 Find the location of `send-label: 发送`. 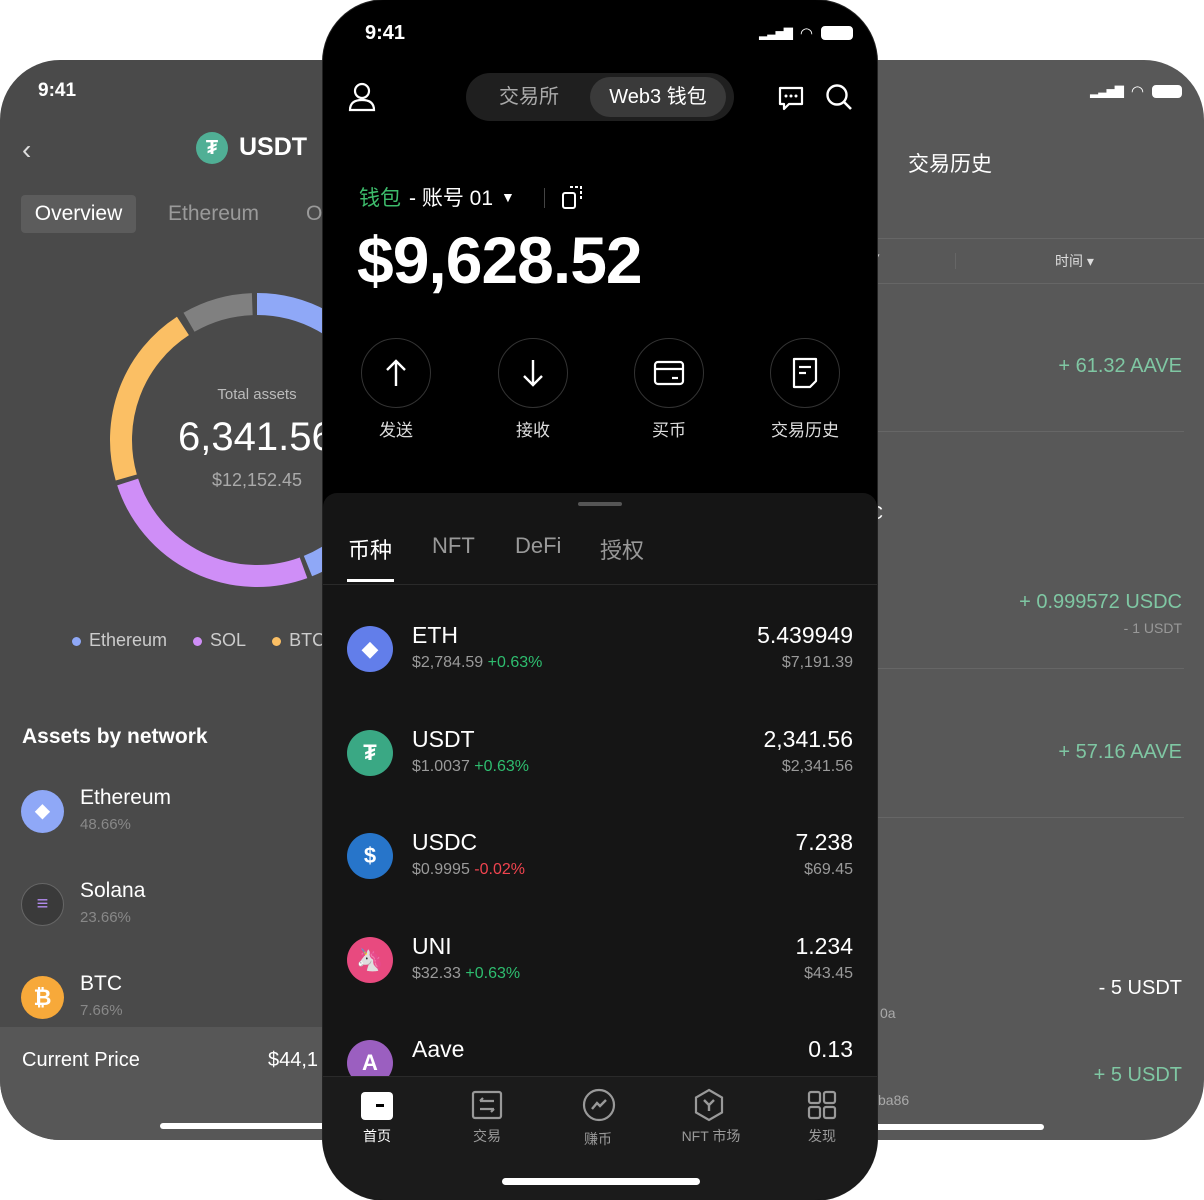

send-label: 发送 is located at coordinates (396, 430).